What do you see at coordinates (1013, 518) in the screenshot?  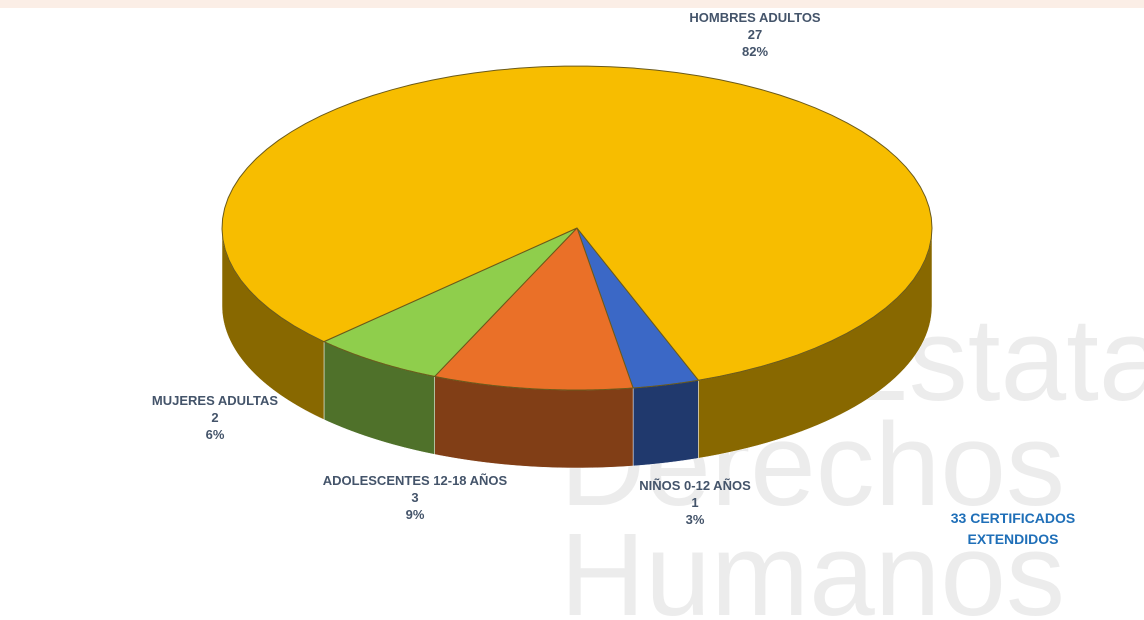 I see `annotation: 33 CERTIFICADOS` at bounding box center [1013, 518].